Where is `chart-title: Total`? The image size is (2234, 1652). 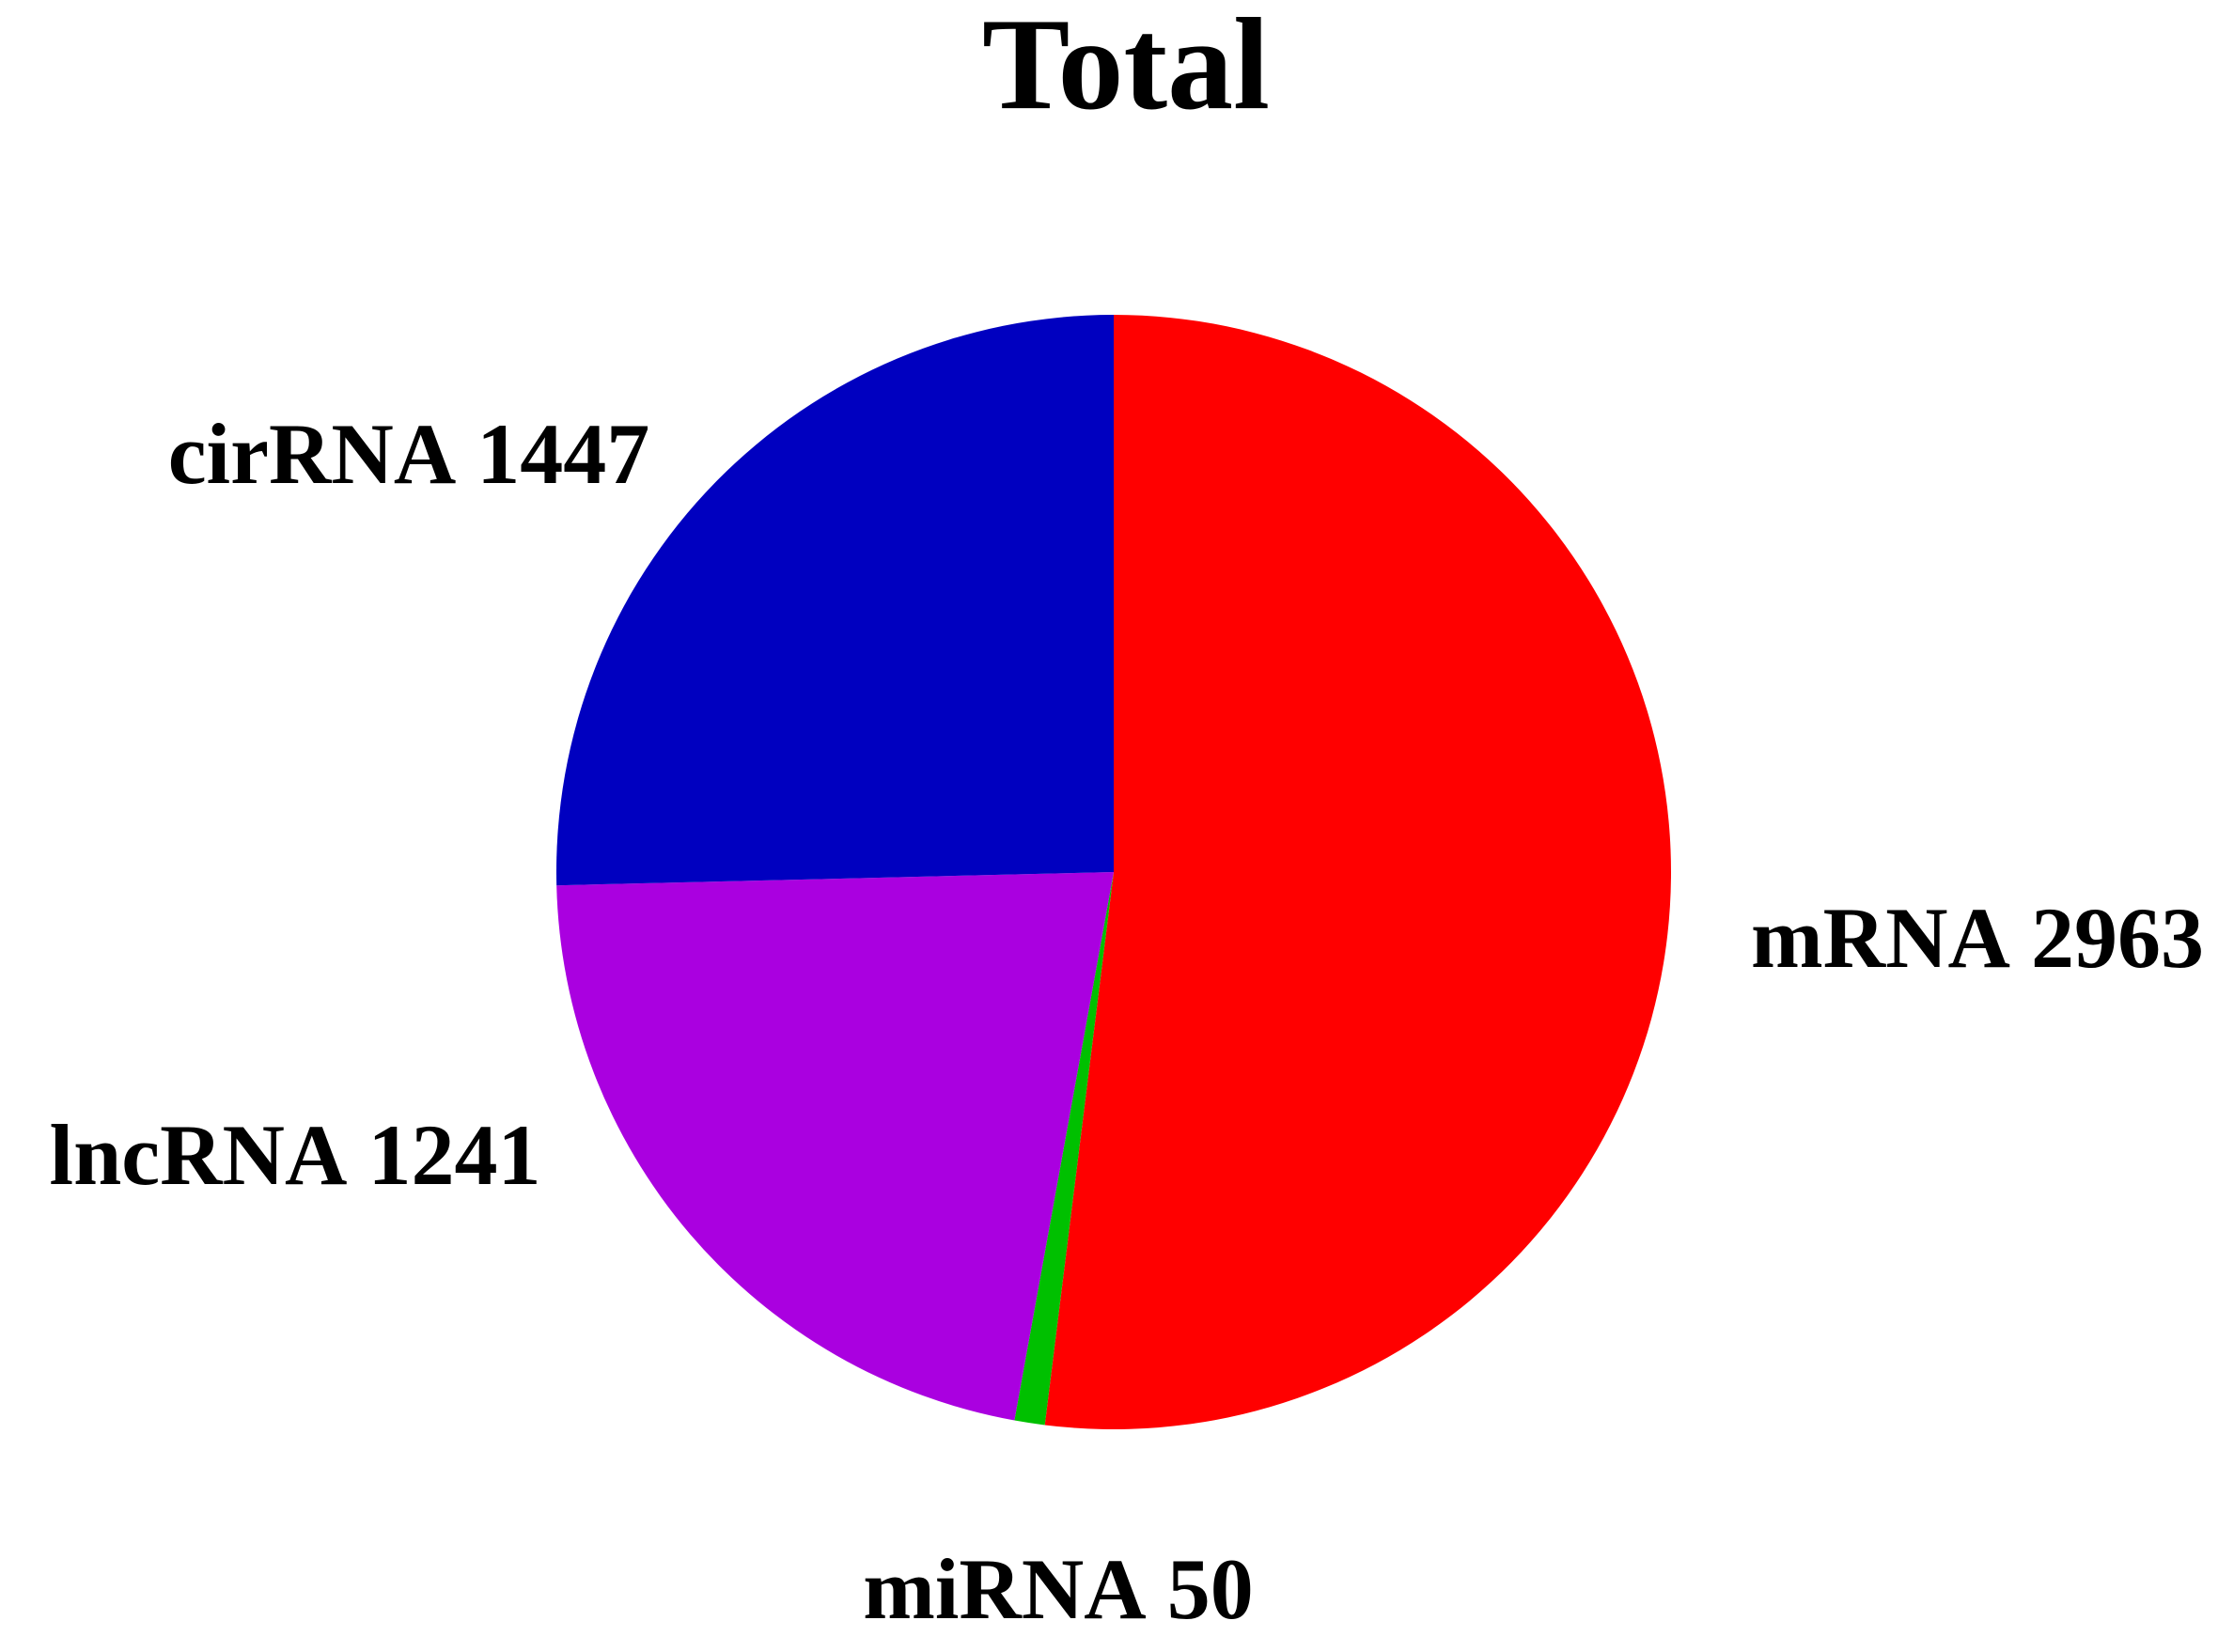 chart-title: Total is located at coordinates (1126, 68).